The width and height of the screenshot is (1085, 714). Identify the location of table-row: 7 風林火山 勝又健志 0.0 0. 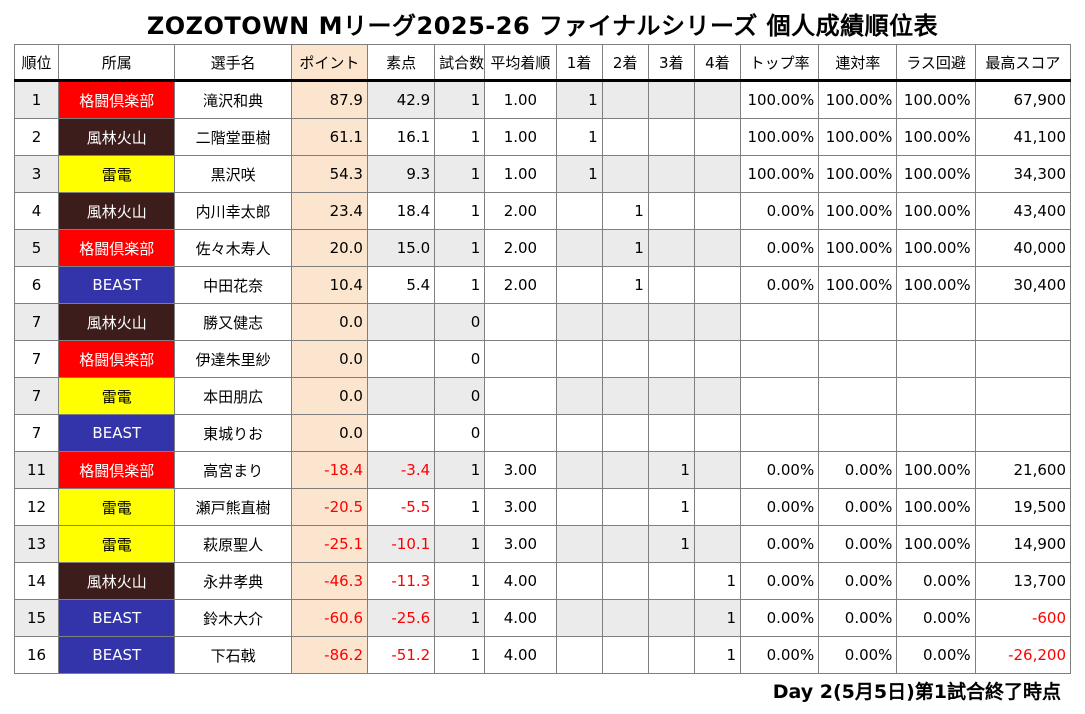
(542, 322).